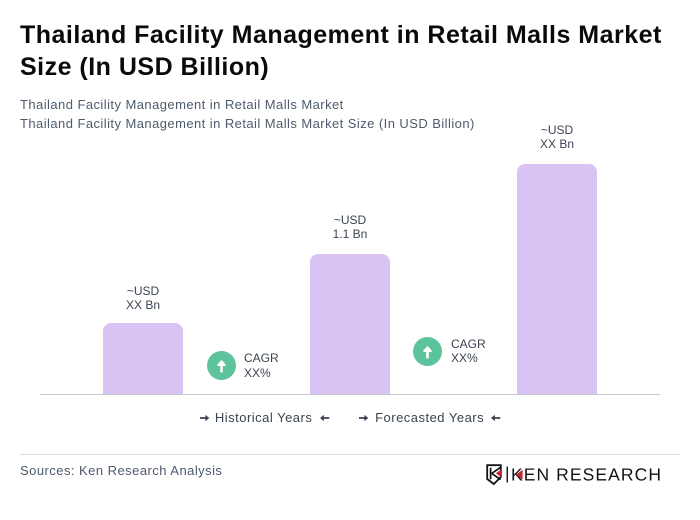  Describe the element at coordinates (586, 475) in the screenshot. I see `svg-text: KEN RESEARCH` at that location.